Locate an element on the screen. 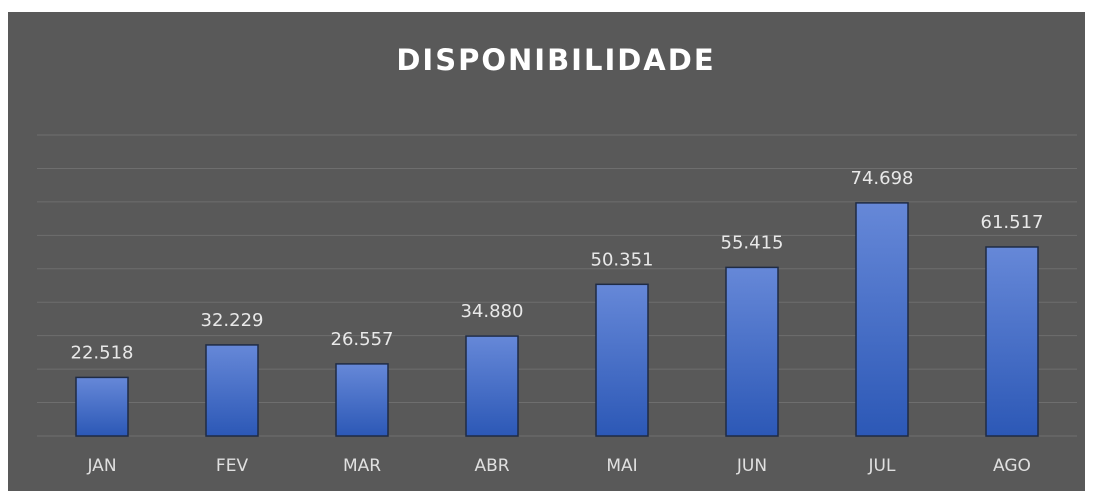 The width and height of the screenshot is (1093, 491). x-tick-label: JAN is located at coordinates (101, 466).